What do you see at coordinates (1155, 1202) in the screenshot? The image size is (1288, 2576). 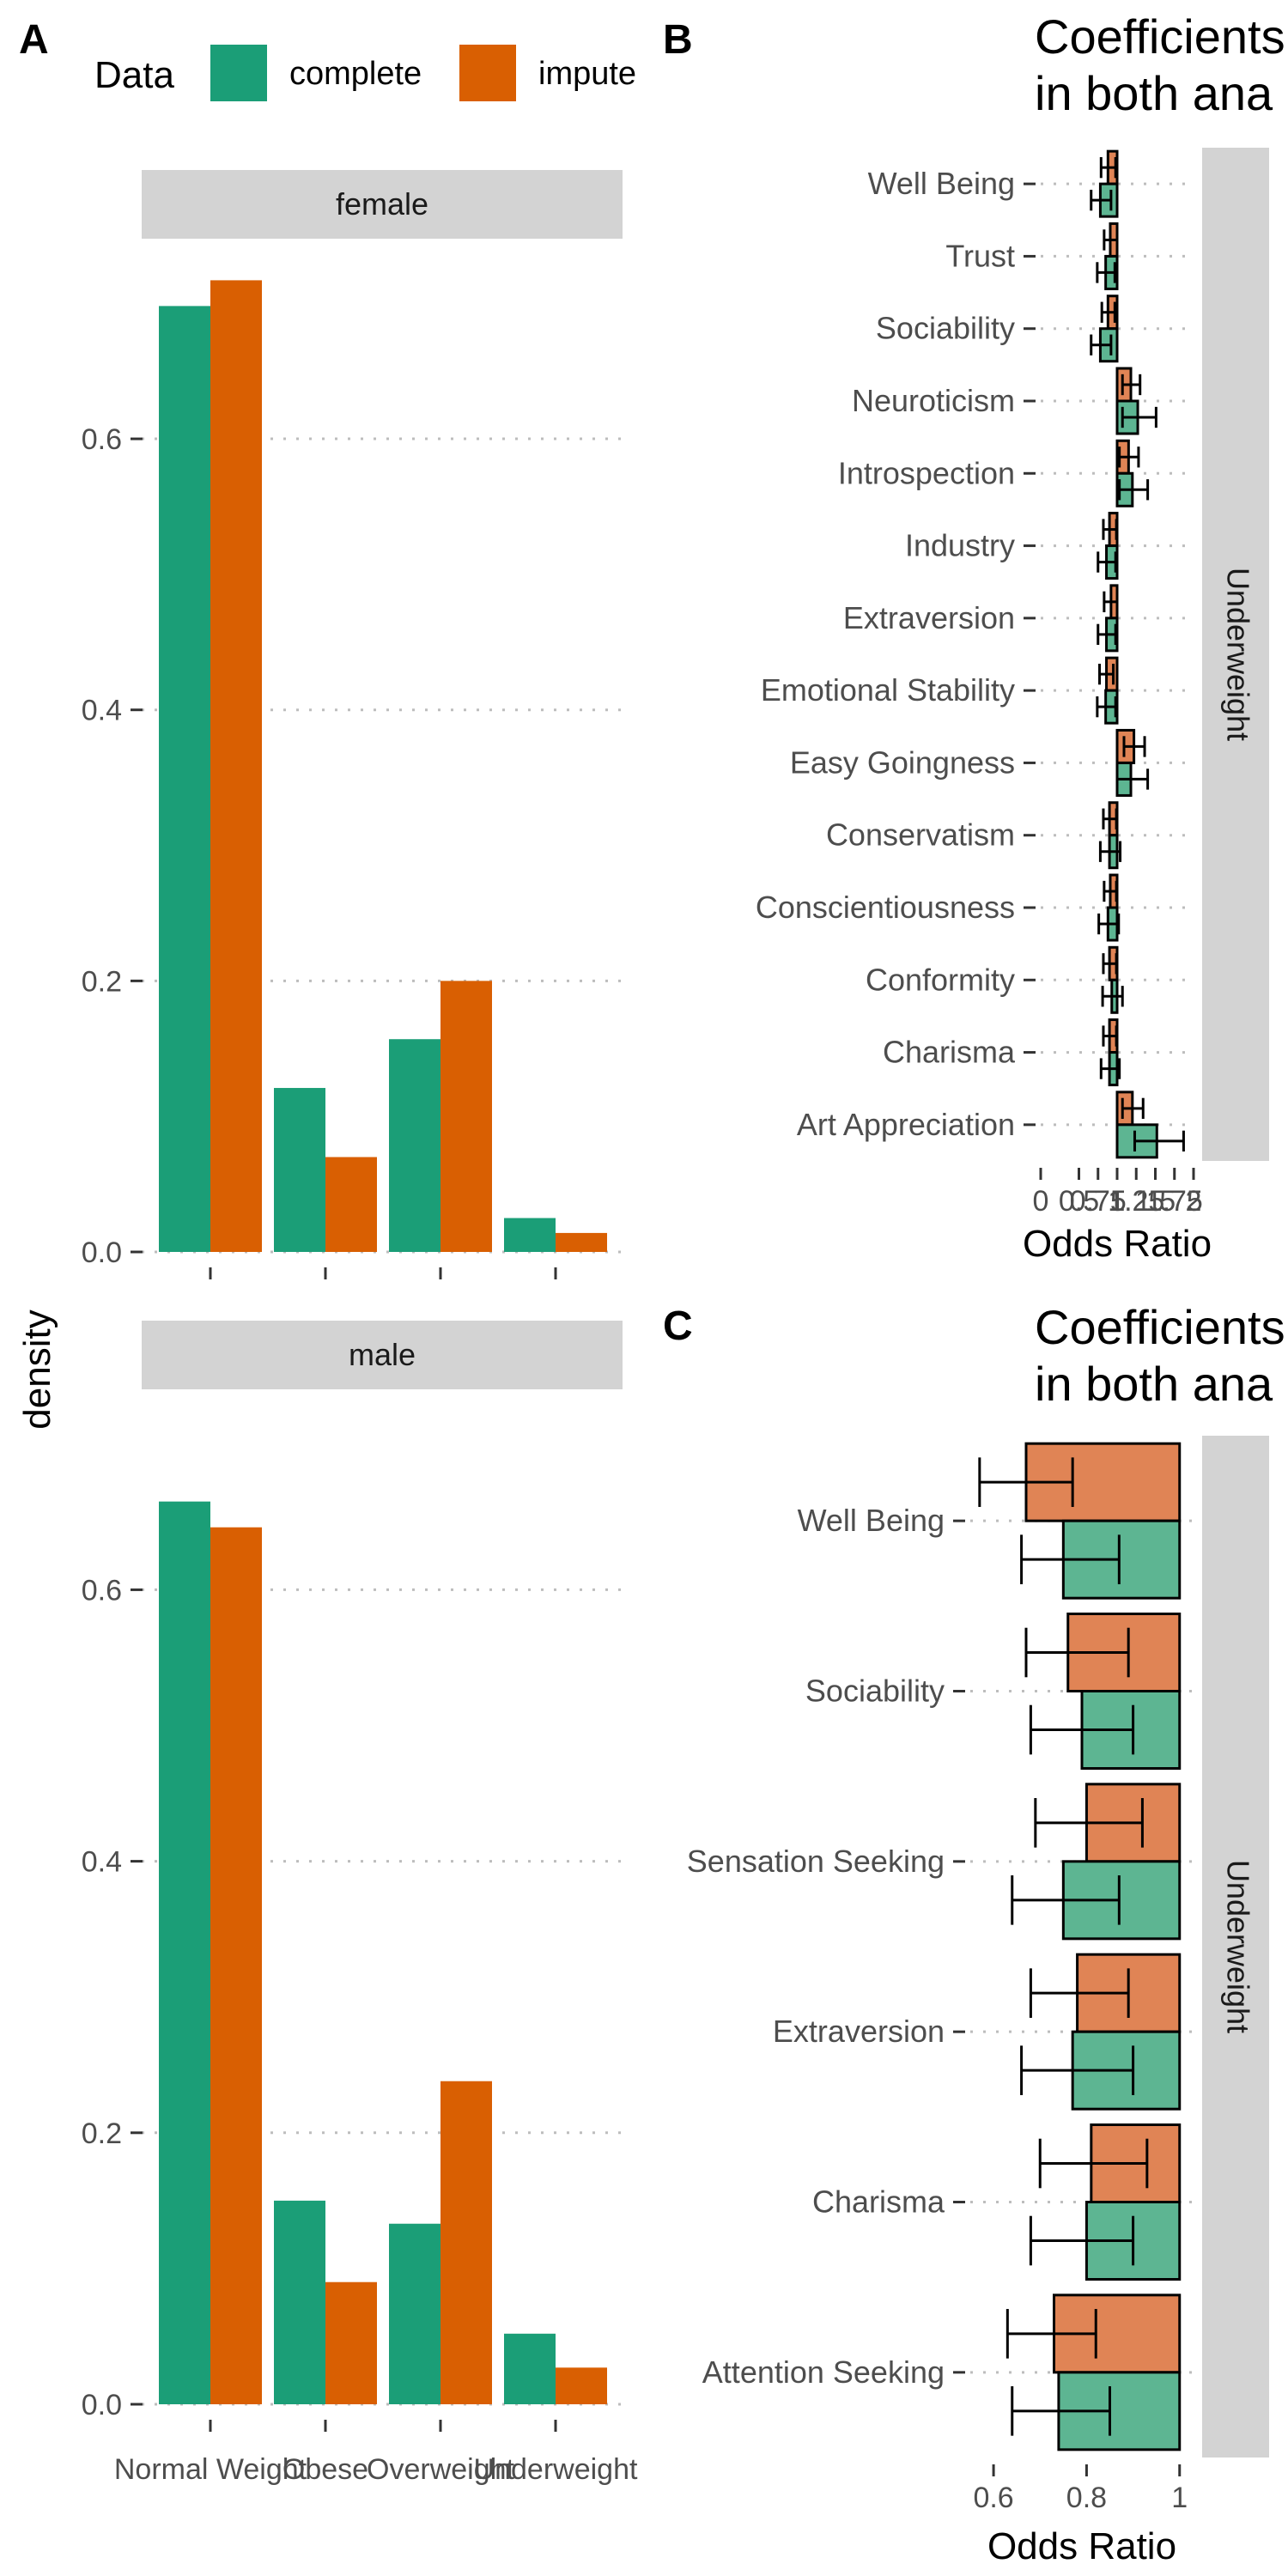 I see `x-tick-label: 1.5` at bounding box center [1155, 1202].